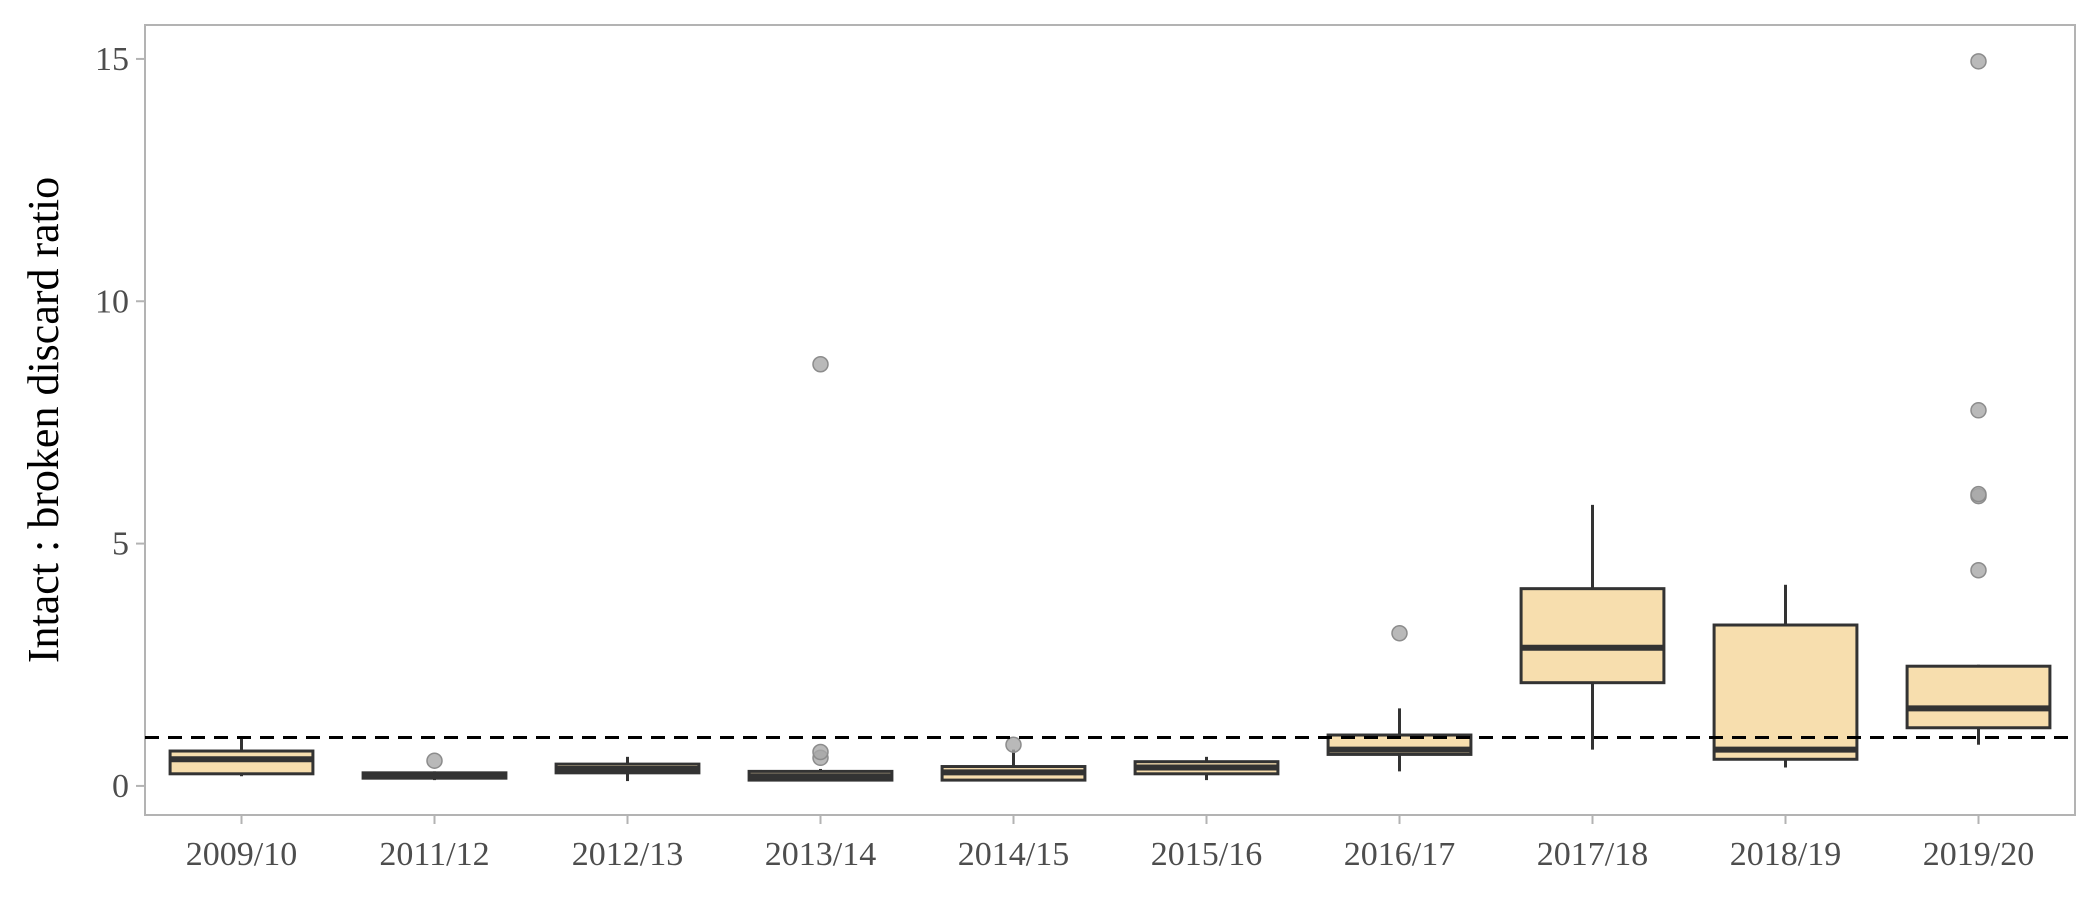 This screenshot has width=2100, height=900. What do you see at coordinates (112, 59) in the screenshot?
I see `y-tick-label: 15` at bounding box center [112, 59].